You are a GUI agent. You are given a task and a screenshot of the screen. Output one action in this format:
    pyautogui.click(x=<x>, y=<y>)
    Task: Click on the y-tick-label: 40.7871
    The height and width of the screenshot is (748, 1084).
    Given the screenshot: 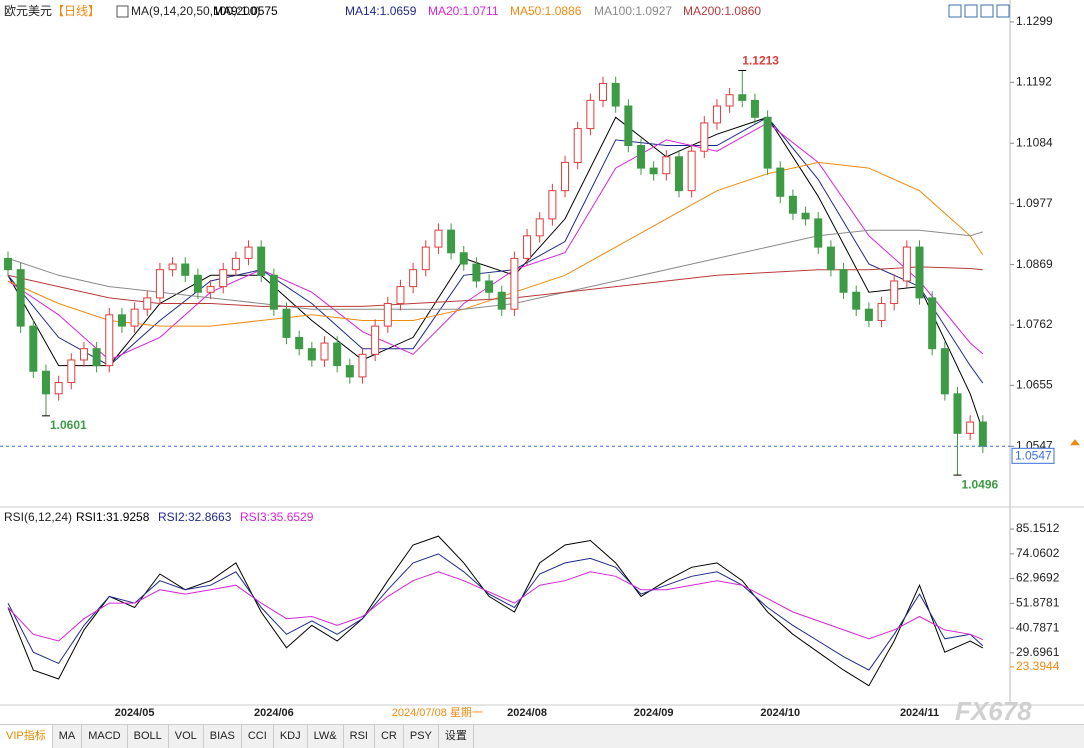 What is the action you would take?
    pyautogui.click(x=1038, y=627)
    